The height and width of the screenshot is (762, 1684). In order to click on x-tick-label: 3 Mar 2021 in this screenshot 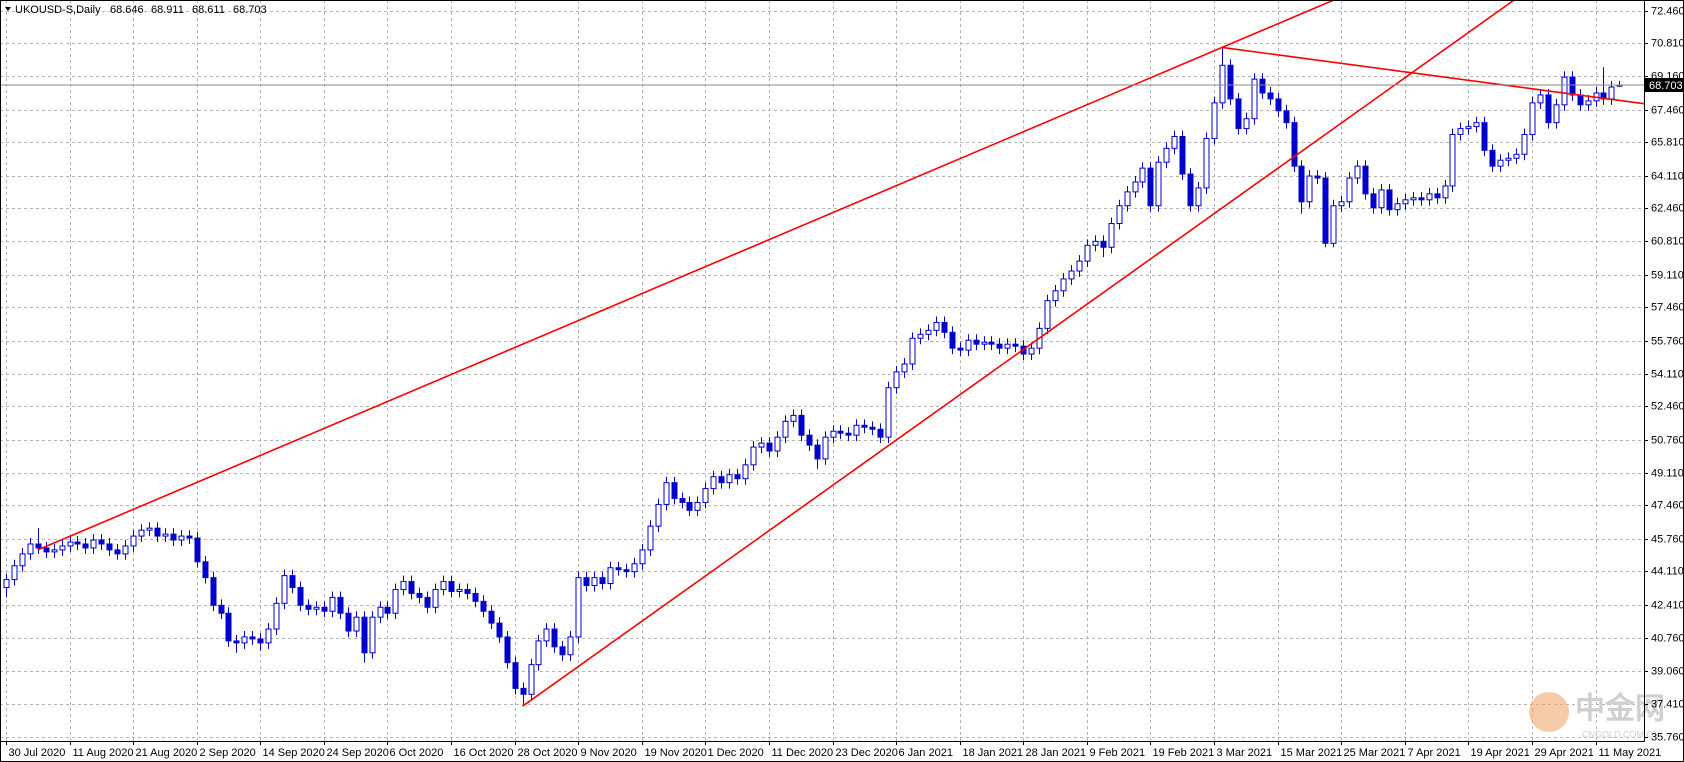, I will do `click(1245, 753)`.